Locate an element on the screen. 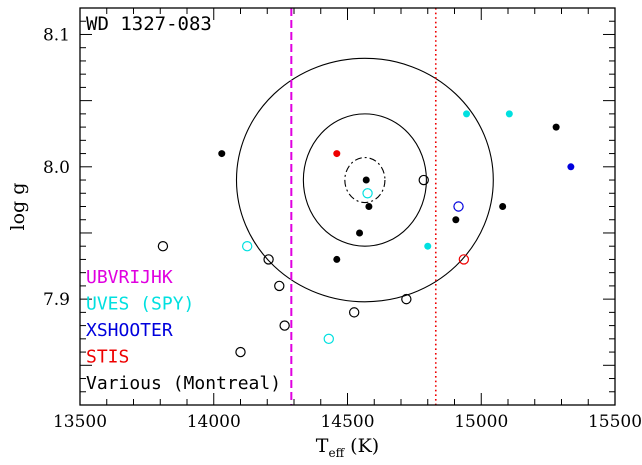  x-axis-label: Teff (K) is located at coordinates (347, 447).